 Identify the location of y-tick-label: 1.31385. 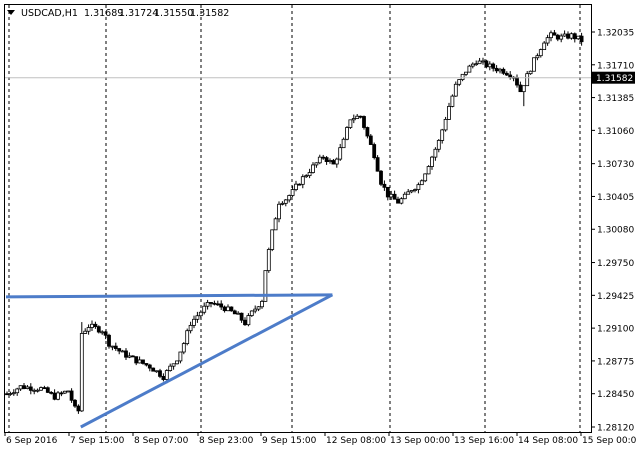
(615, 99).